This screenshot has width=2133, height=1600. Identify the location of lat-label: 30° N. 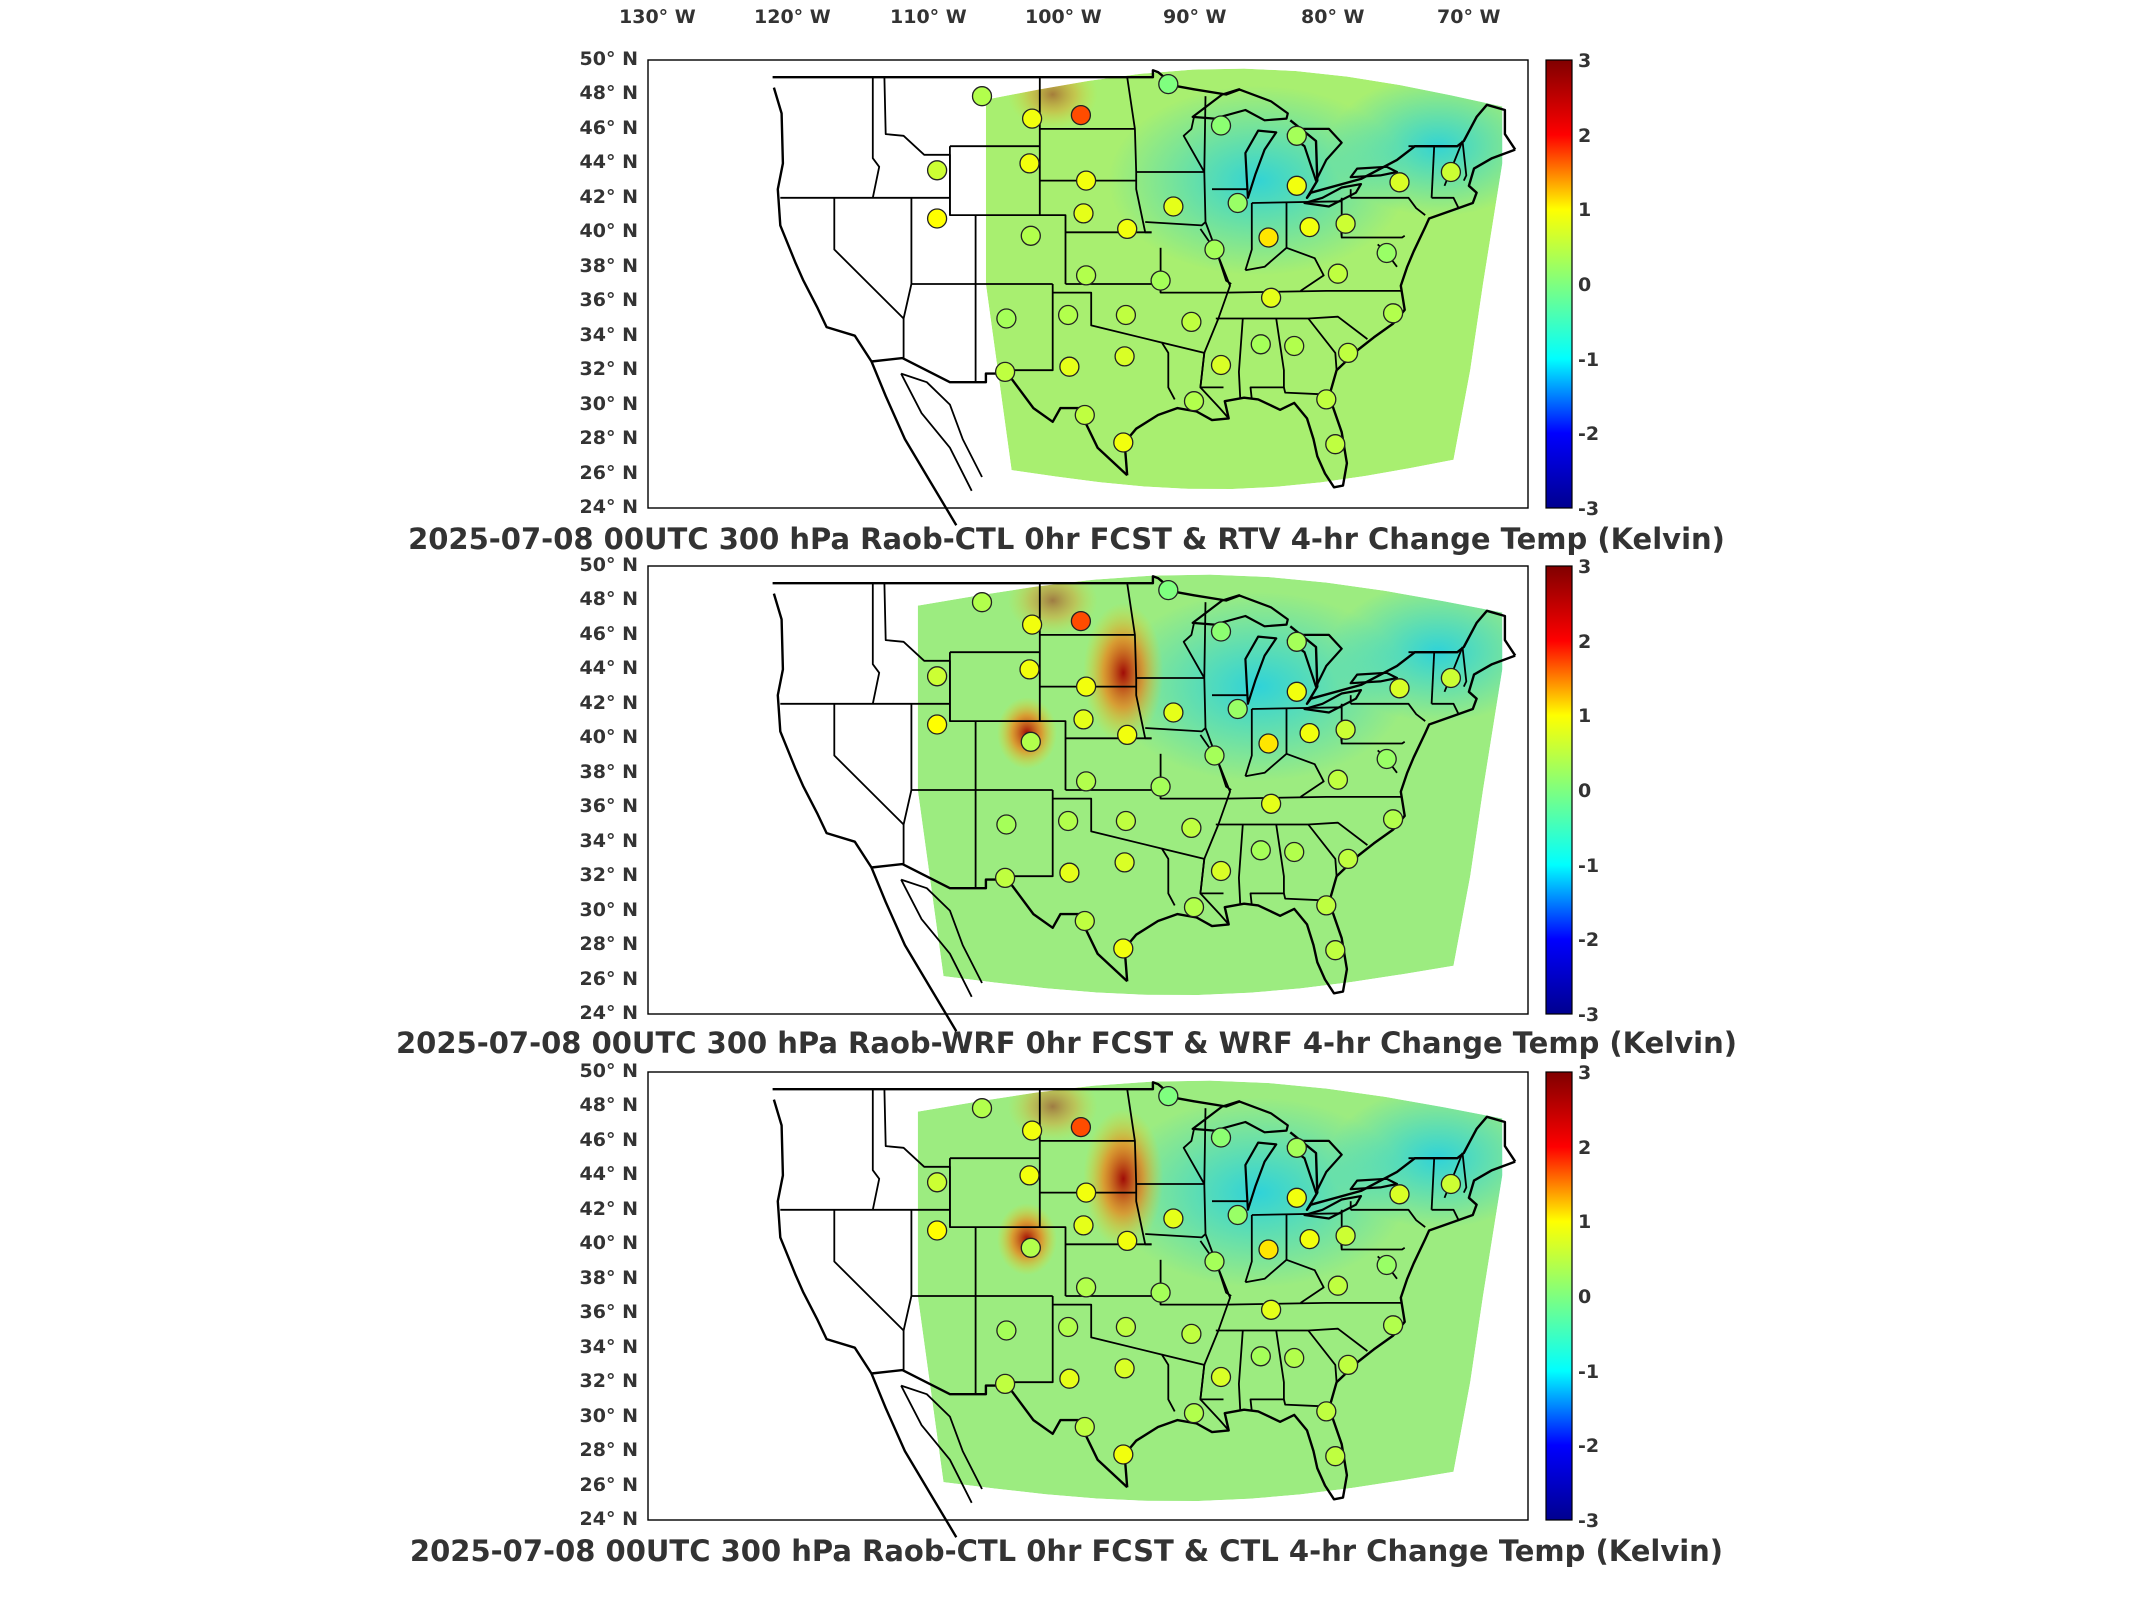
(608, 909).